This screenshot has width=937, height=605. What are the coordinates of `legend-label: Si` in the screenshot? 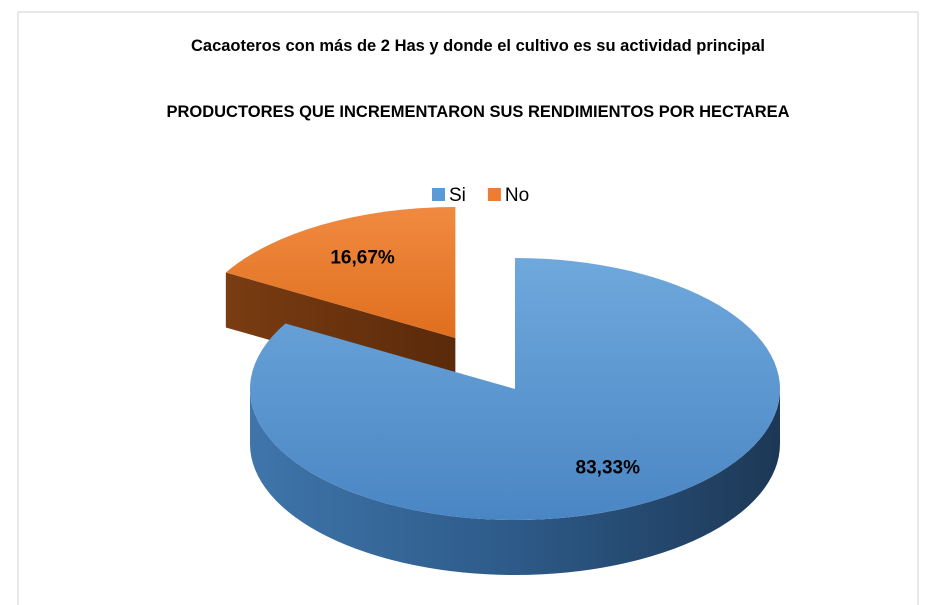 It's located at (457, 195).